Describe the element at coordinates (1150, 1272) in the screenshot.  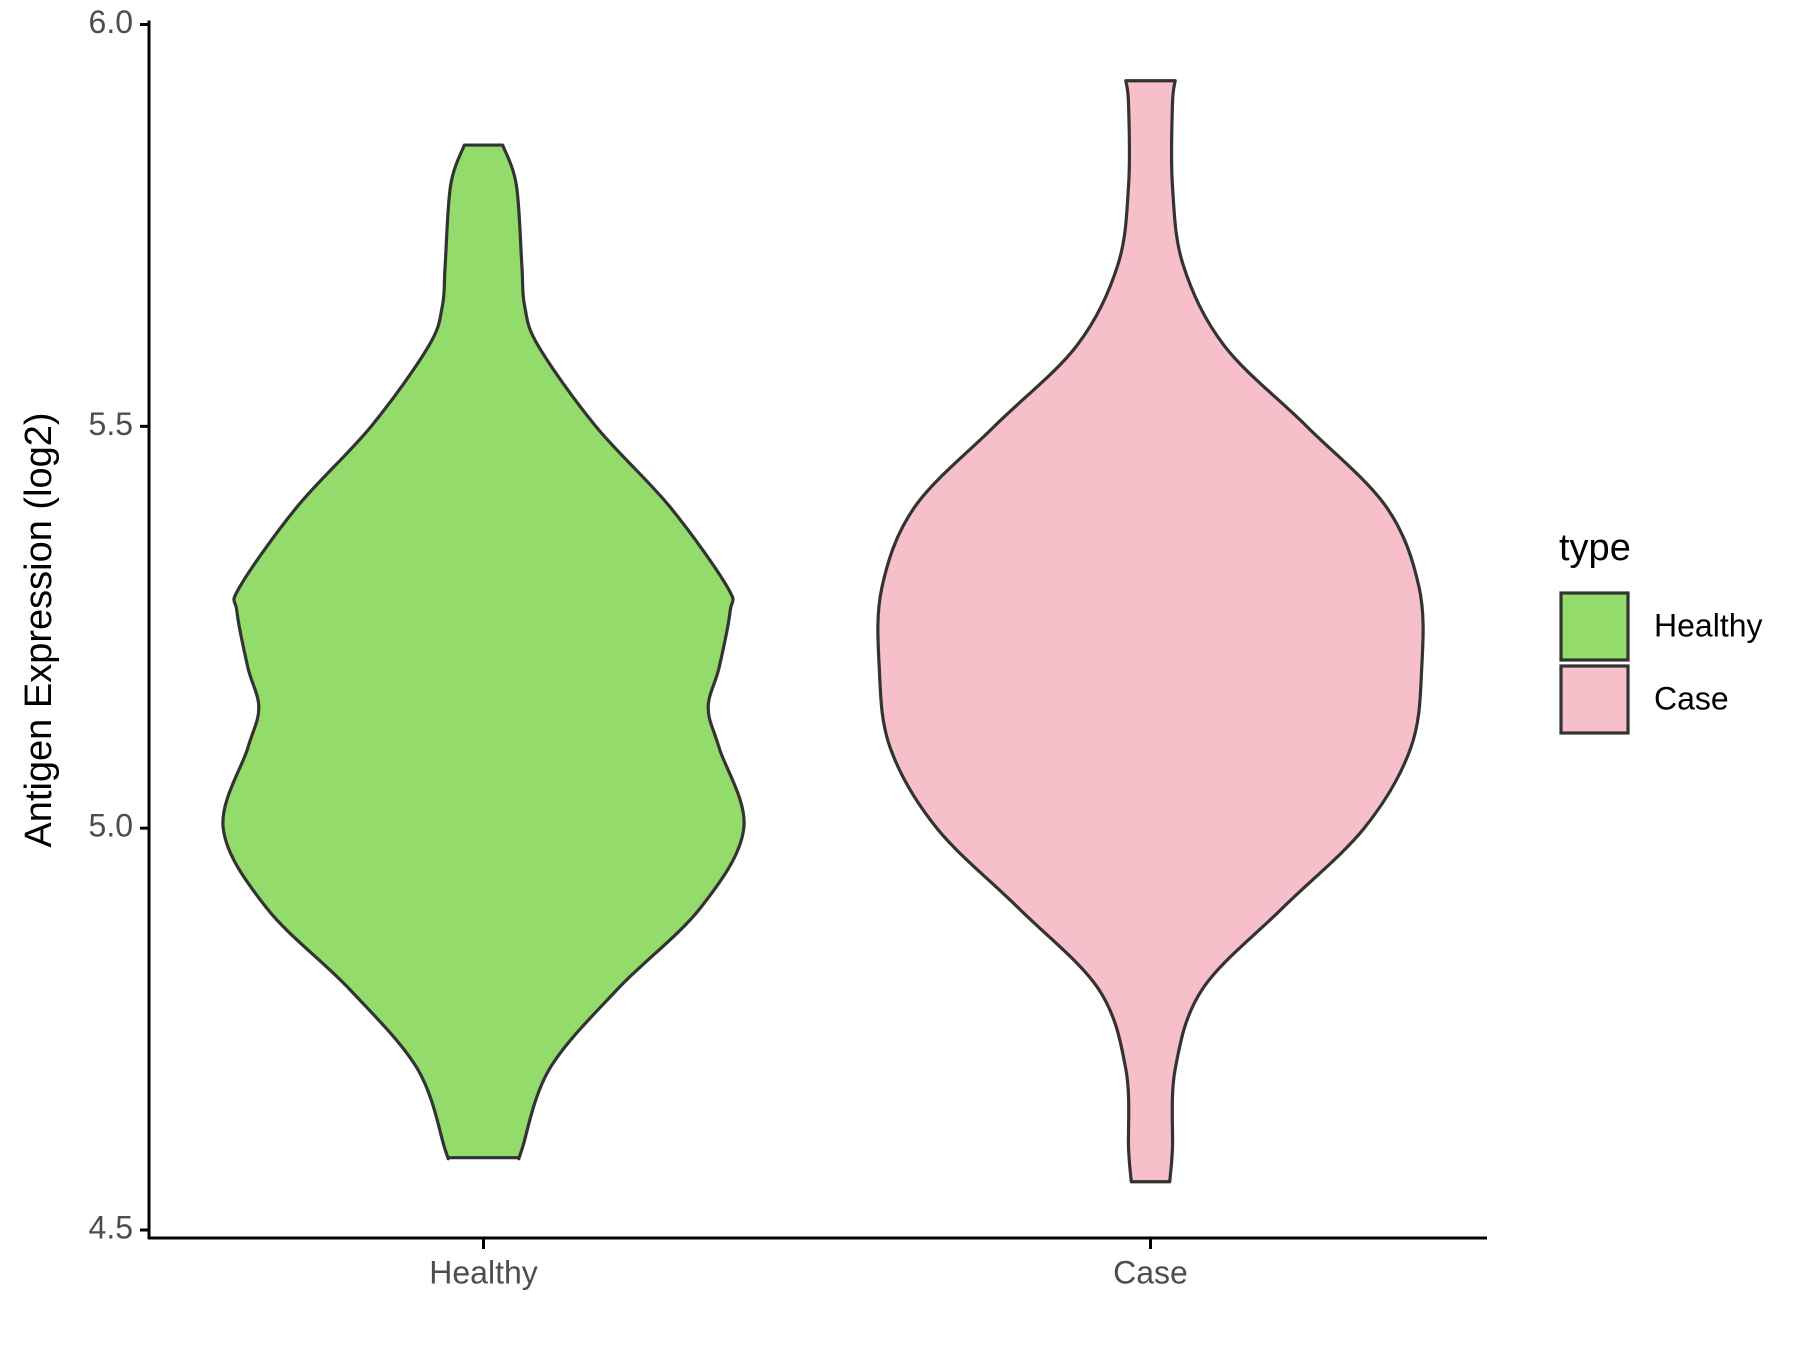
I see `x-tick-label: Case` at that location.